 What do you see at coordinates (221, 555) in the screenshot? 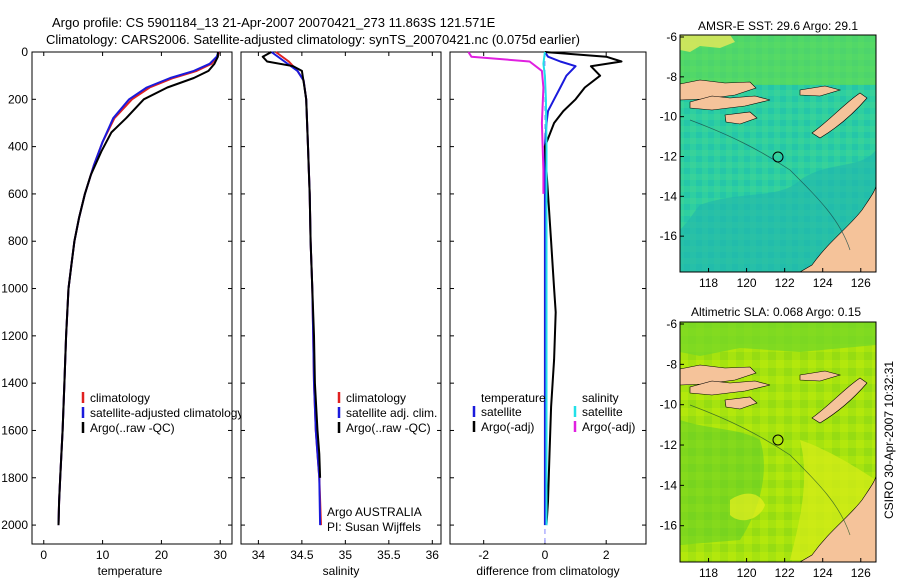
I see `x-tick-label: 30` at bounding box center [221, 555].